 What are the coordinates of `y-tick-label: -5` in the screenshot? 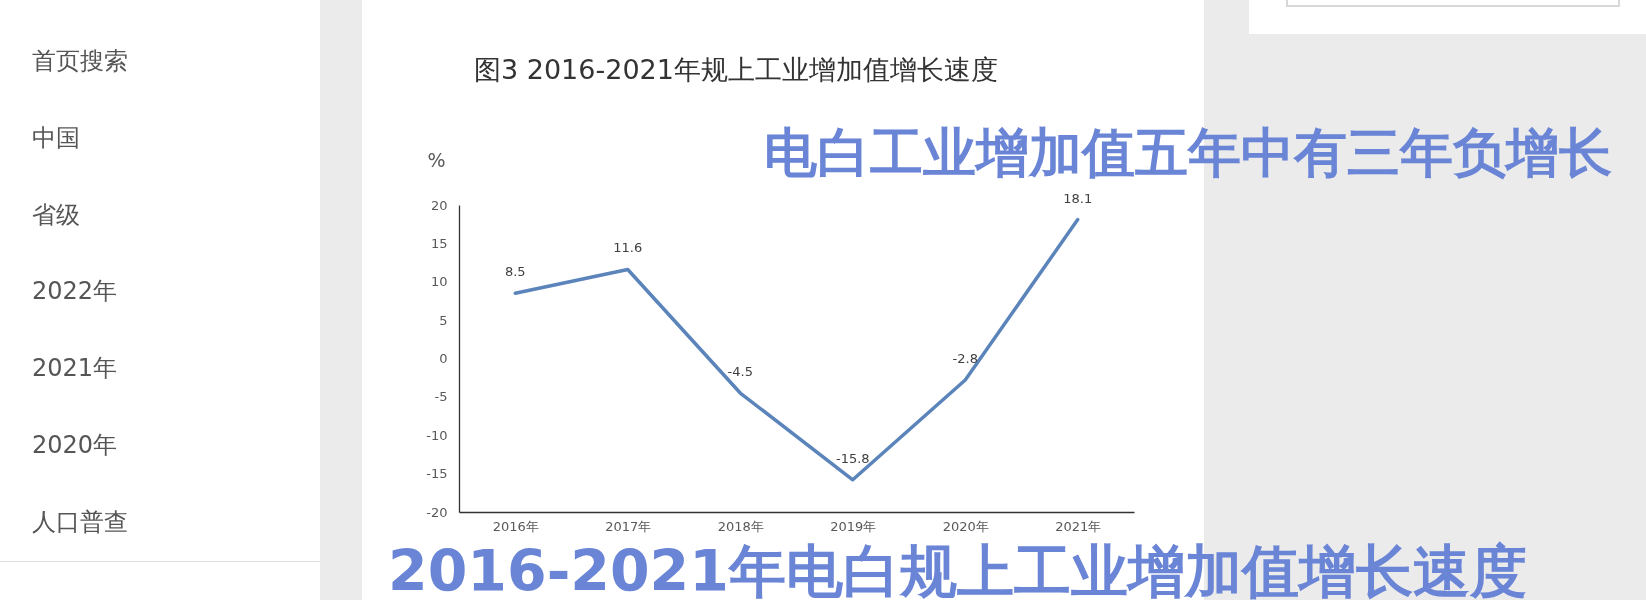 It's located at (441, 397).